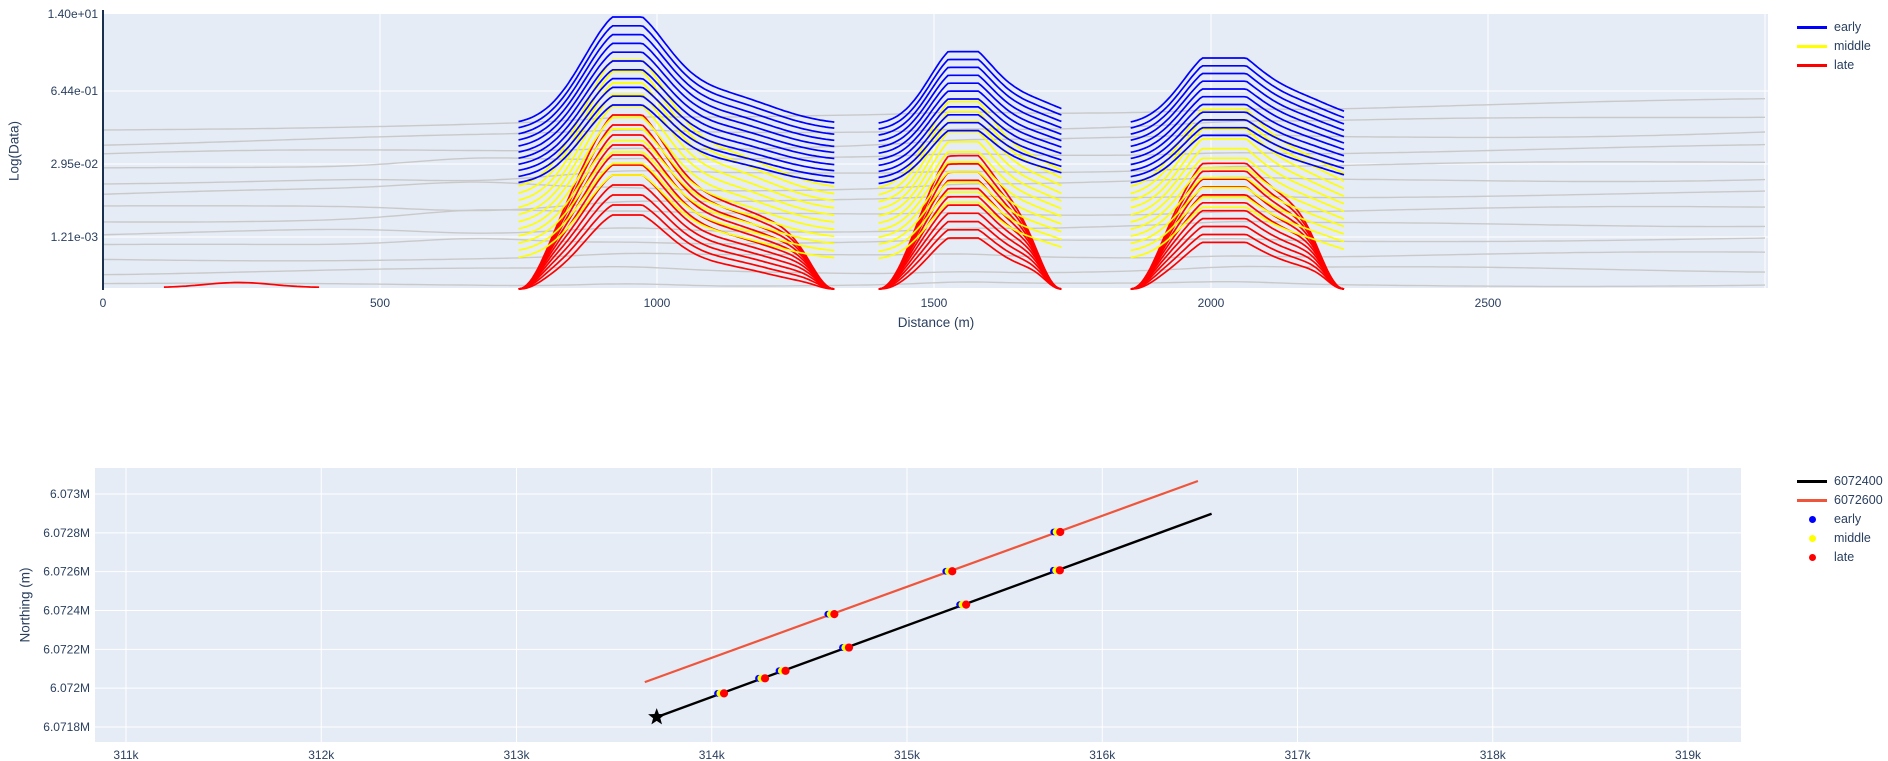  I want to click on chart2-legend: 6072400 6072600 early middle late, so click(1840, 519).